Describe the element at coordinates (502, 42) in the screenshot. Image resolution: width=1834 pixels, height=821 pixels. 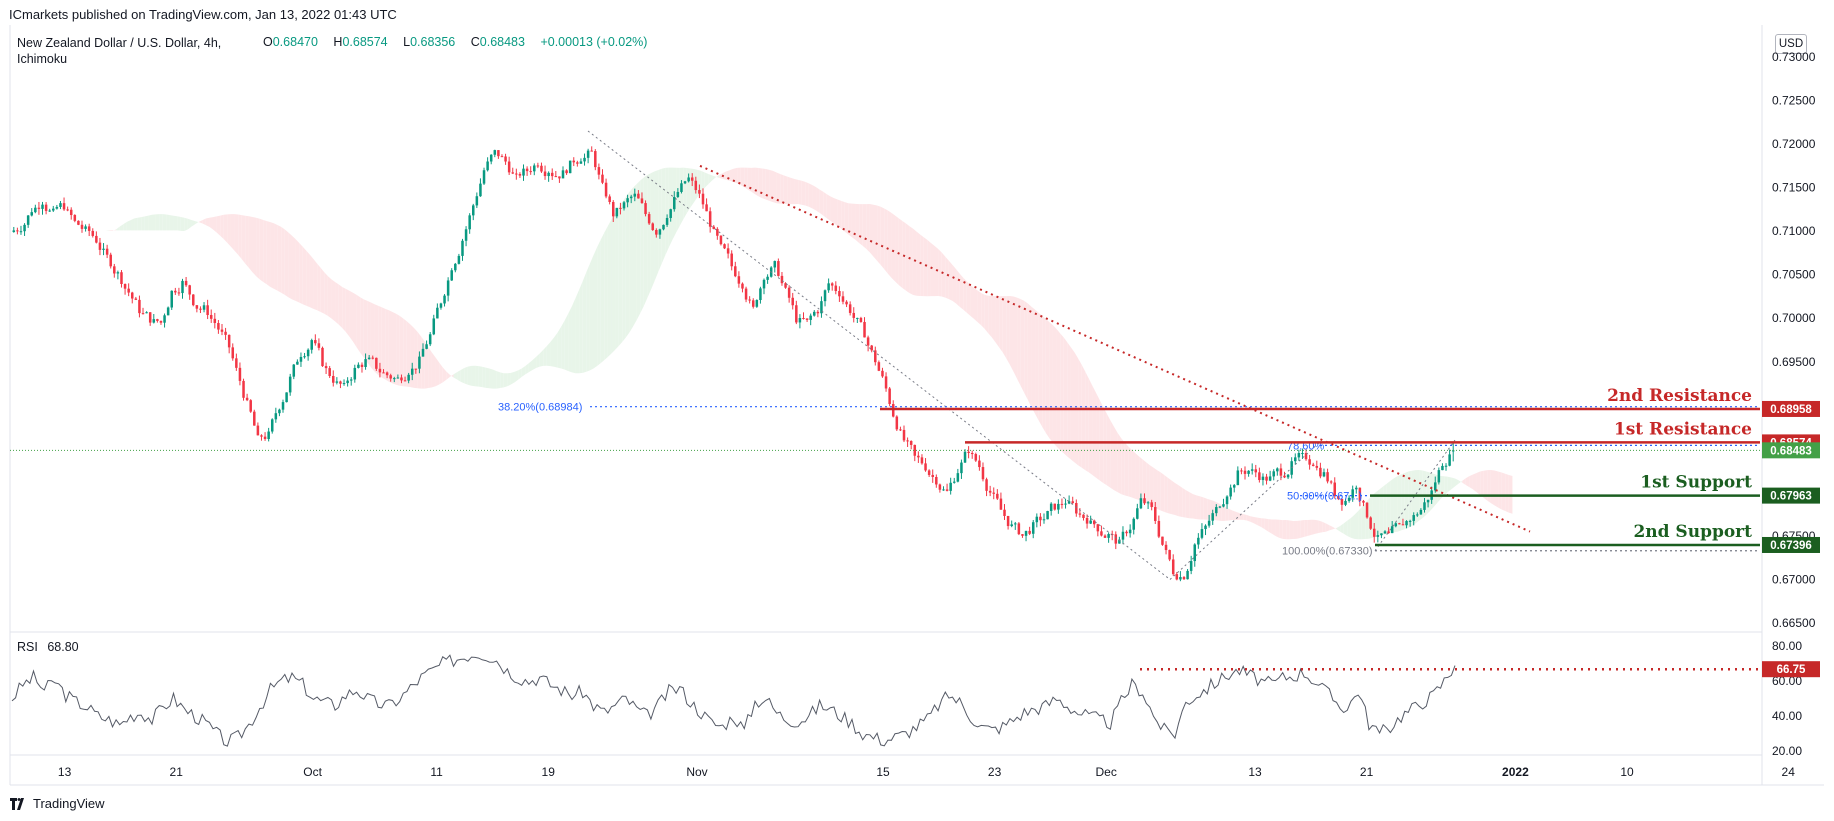
I see `close-value: 0.68483` at that location.